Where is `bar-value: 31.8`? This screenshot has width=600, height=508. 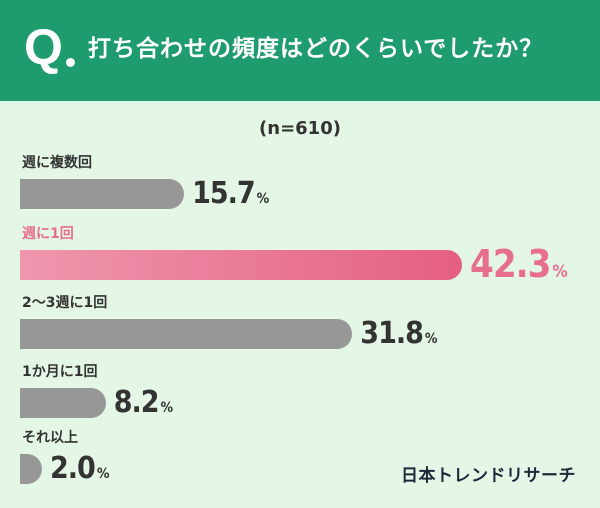 bar-value: 31.8 is located at coordinates (392, 333).